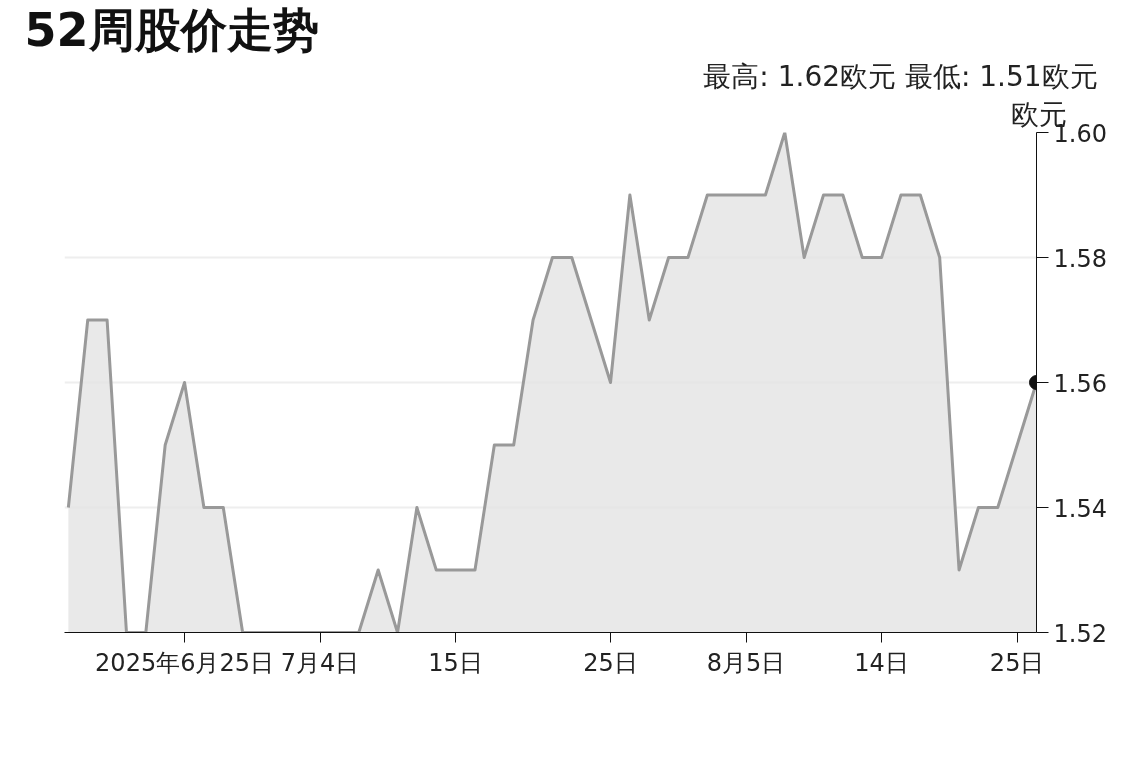 The image size is (1140, 761). I want to click on y-tick-label: 1.54, so click(1080, 508).